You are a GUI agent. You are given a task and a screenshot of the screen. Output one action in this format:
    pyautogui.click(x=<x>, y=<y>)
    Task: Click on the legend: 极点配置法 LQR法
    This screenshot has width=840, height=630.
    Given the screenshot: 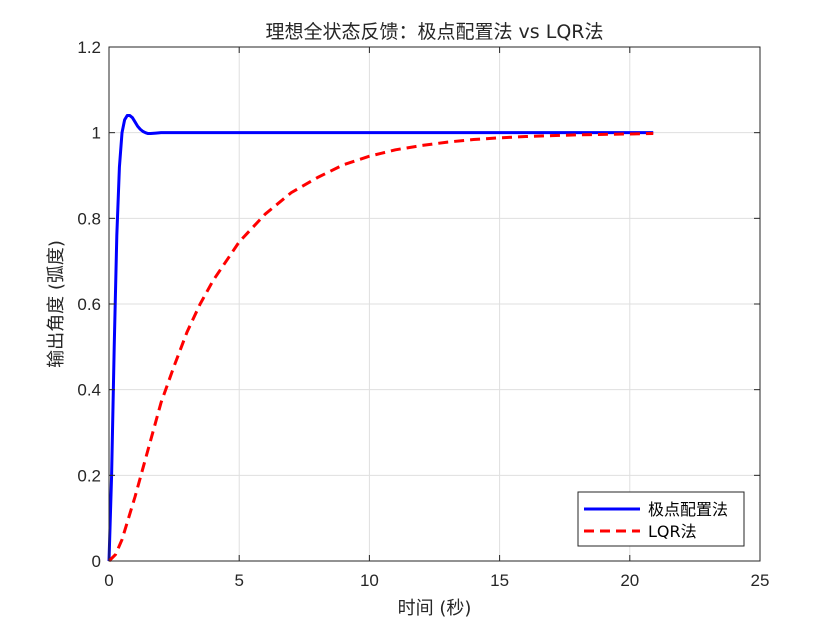 What is the action you would take?
    pyautogui.click(x=661, y=519)
    